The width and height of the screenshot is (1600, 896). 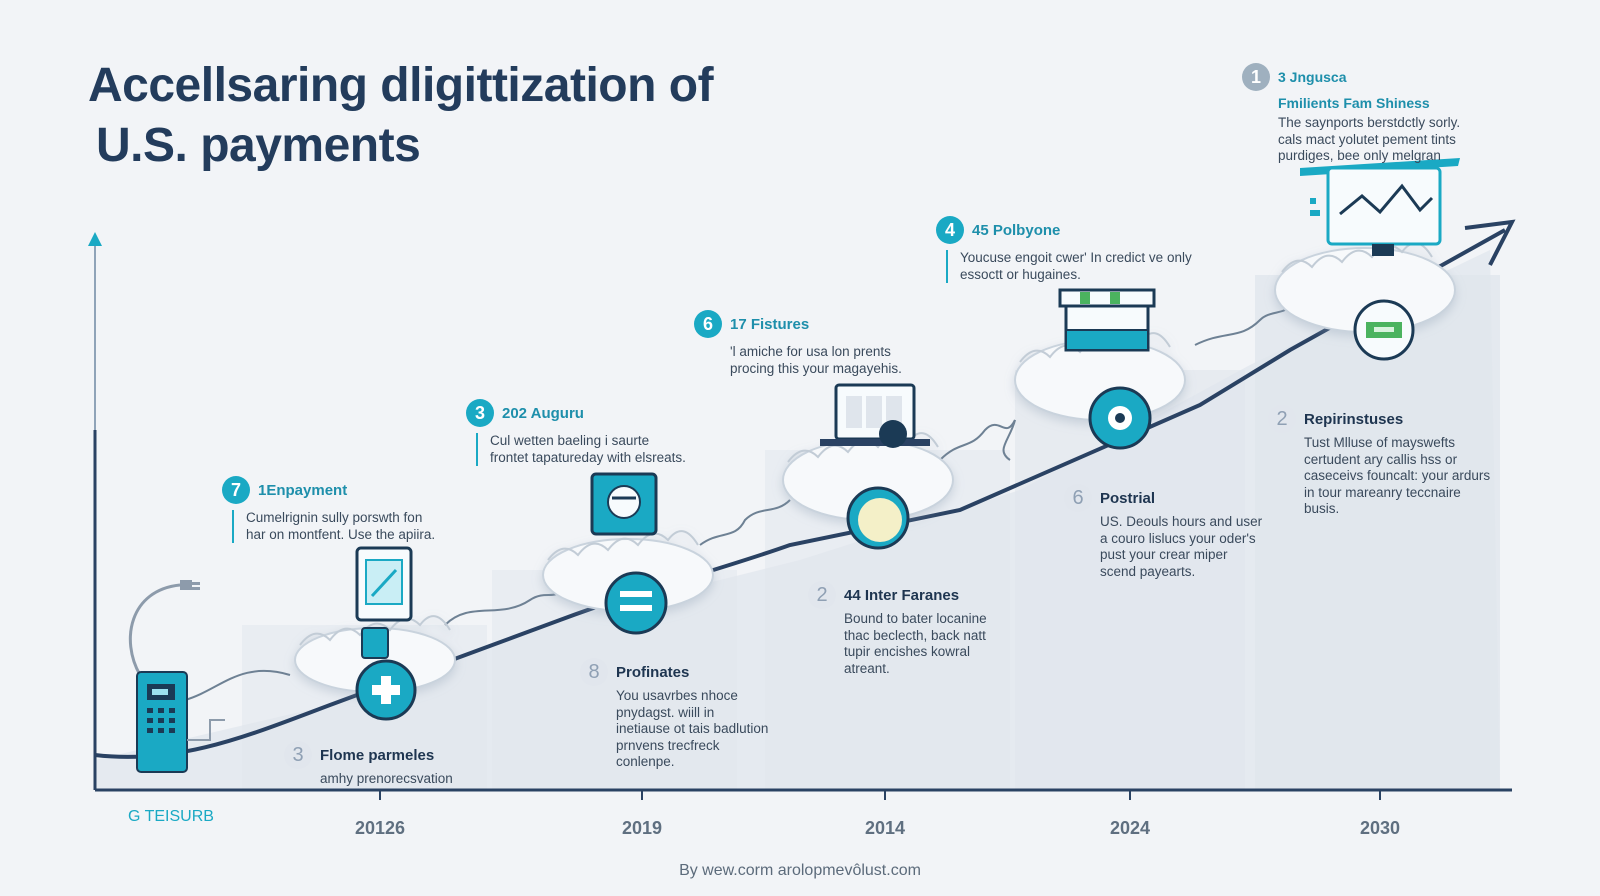 What do you see at coordinates (384, 602) in the screenshot?
I see `tablet-icon` at bounding box center [384, 602].